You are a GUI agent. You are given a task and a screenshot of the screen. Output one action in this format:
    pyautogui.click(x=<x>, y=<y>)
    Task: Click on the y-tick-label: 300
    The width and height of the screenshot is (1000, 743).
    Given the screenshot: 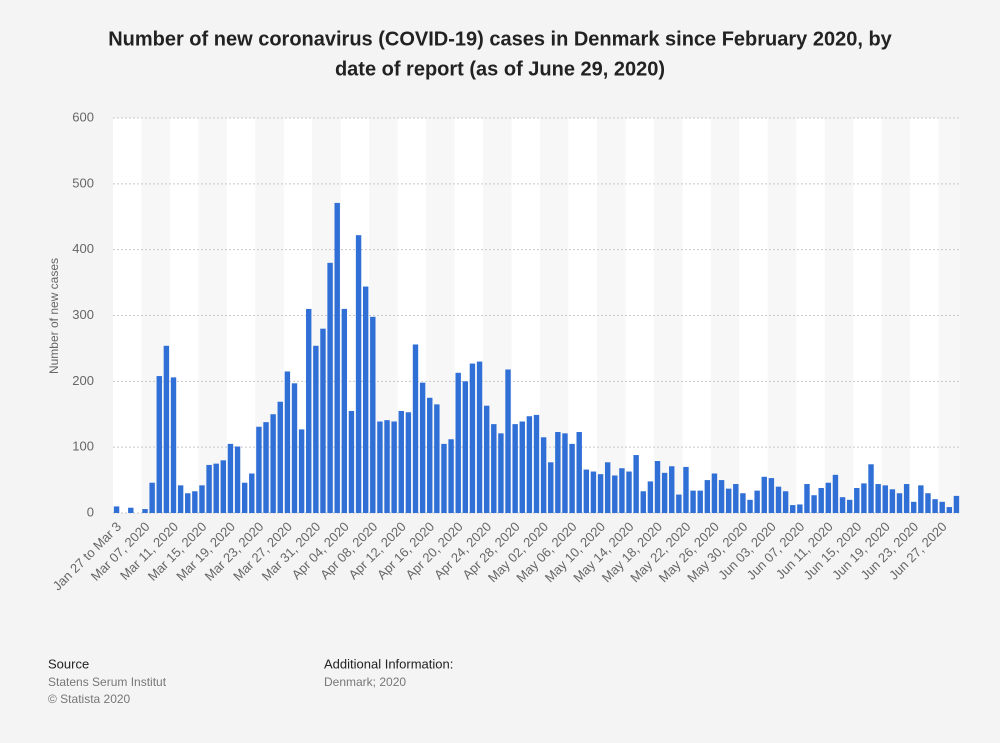 What is the action you would take?
    pyautogui.click(x=83, y=314)
    